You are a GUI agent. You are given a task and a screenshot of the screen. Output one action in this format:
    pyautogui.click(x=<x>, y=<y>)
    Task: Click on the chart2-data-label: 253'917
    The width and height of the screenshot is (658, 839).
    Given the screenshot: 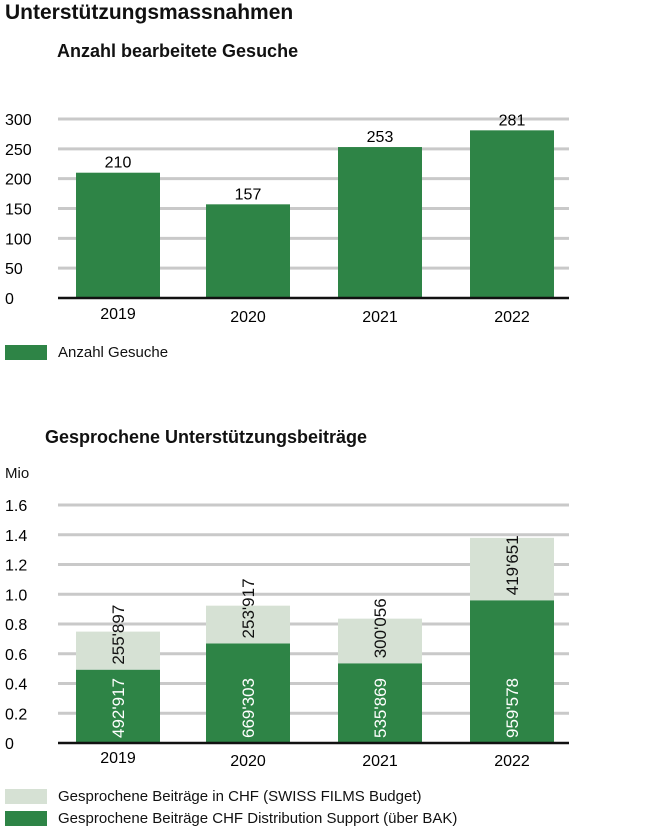 What is the action you would take?
    pyautogui.click(x=248, y=608)
    